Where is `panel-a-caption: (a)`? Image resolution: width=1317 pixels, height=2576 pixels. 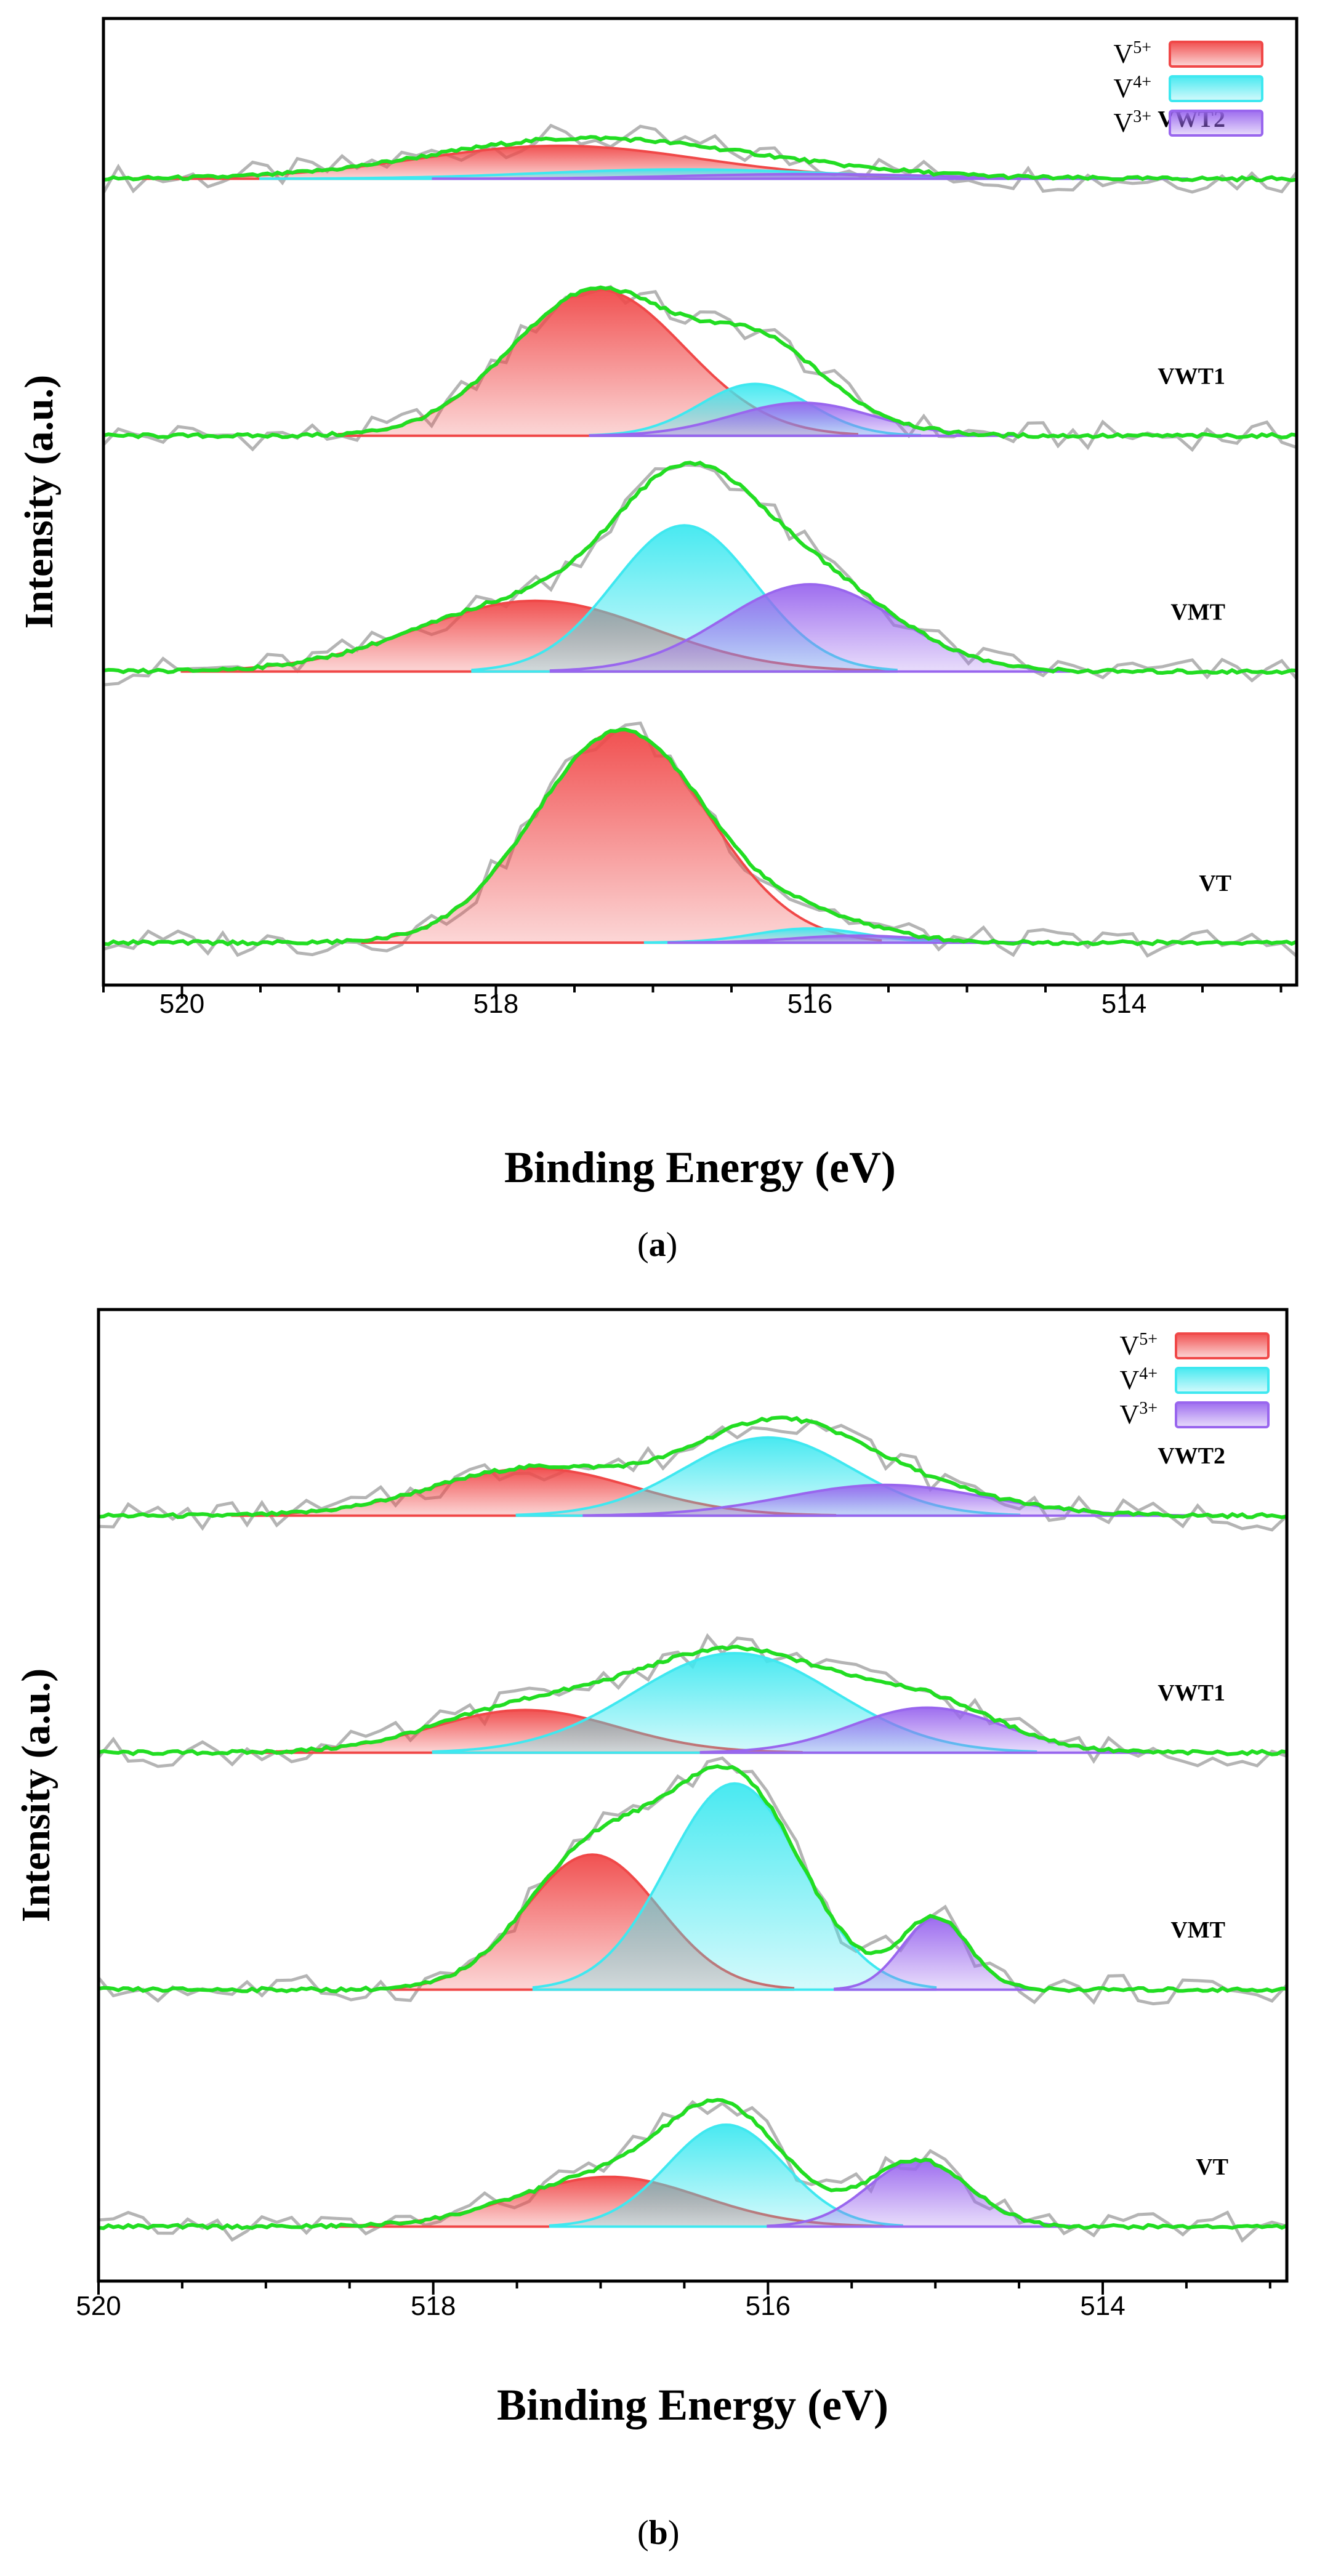 panel-a-caption: (a) is located at coordinates (657, 1245).